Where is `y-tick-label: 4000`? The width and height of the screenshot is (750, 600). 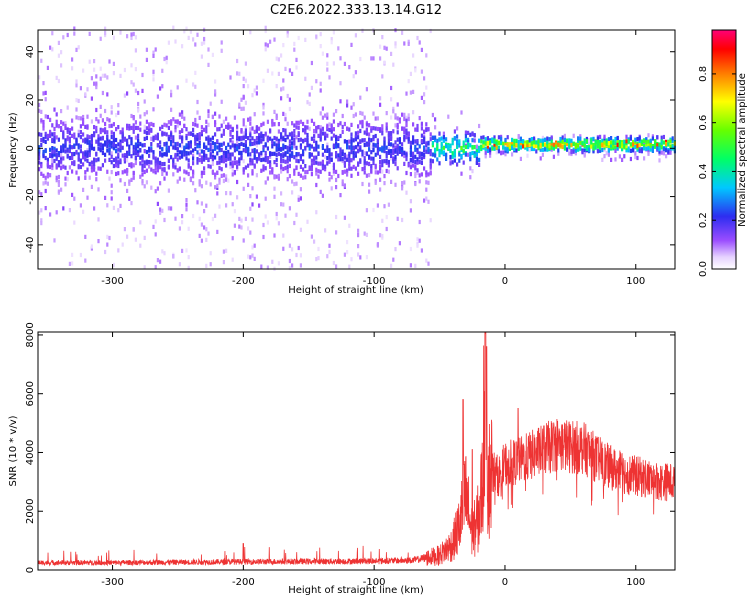
y-tick-label: 4000 is located at coordinates (30, 452).